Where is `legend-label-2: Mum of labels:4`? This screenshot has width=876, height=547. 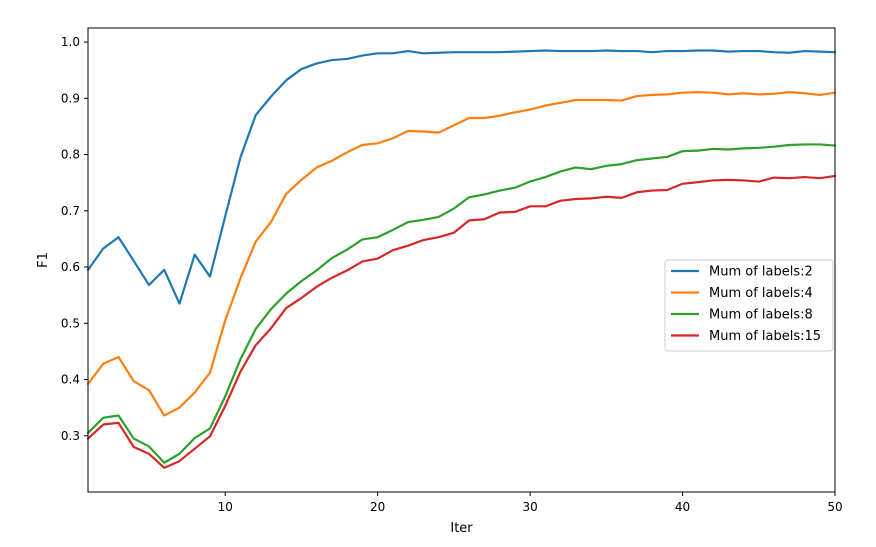
legend-label-2: Mum of labels:4 is located at coordinates (761, 293).